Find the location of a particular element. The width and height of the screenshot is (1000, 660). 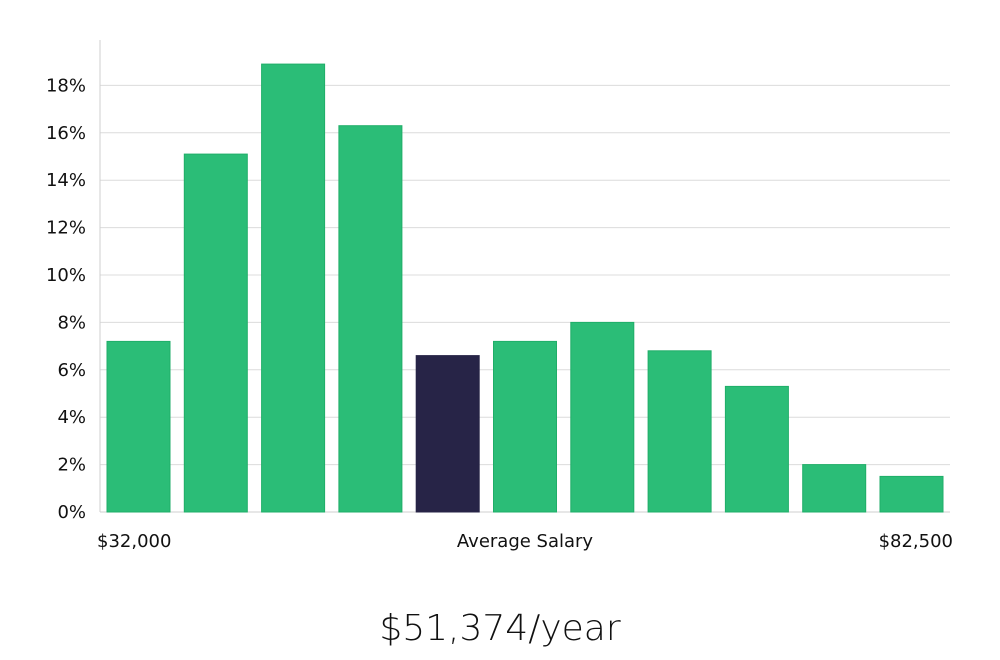

x-min-label: $32,000 is located at coordinates (134, 541).